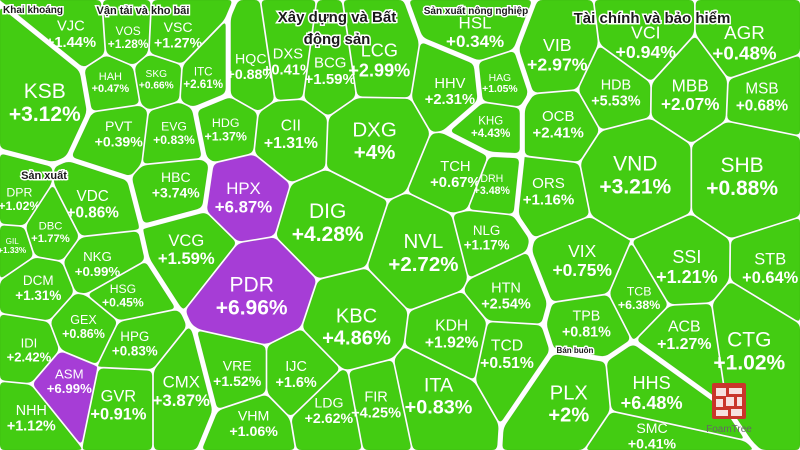 The width and height of the screenshot is (800, 450). Describe the element at coordinates (476, 11) in the screenshot. I see `group-title-san-xuat-nong-nghiep: Sản xuất nông nghiệp` at that location.